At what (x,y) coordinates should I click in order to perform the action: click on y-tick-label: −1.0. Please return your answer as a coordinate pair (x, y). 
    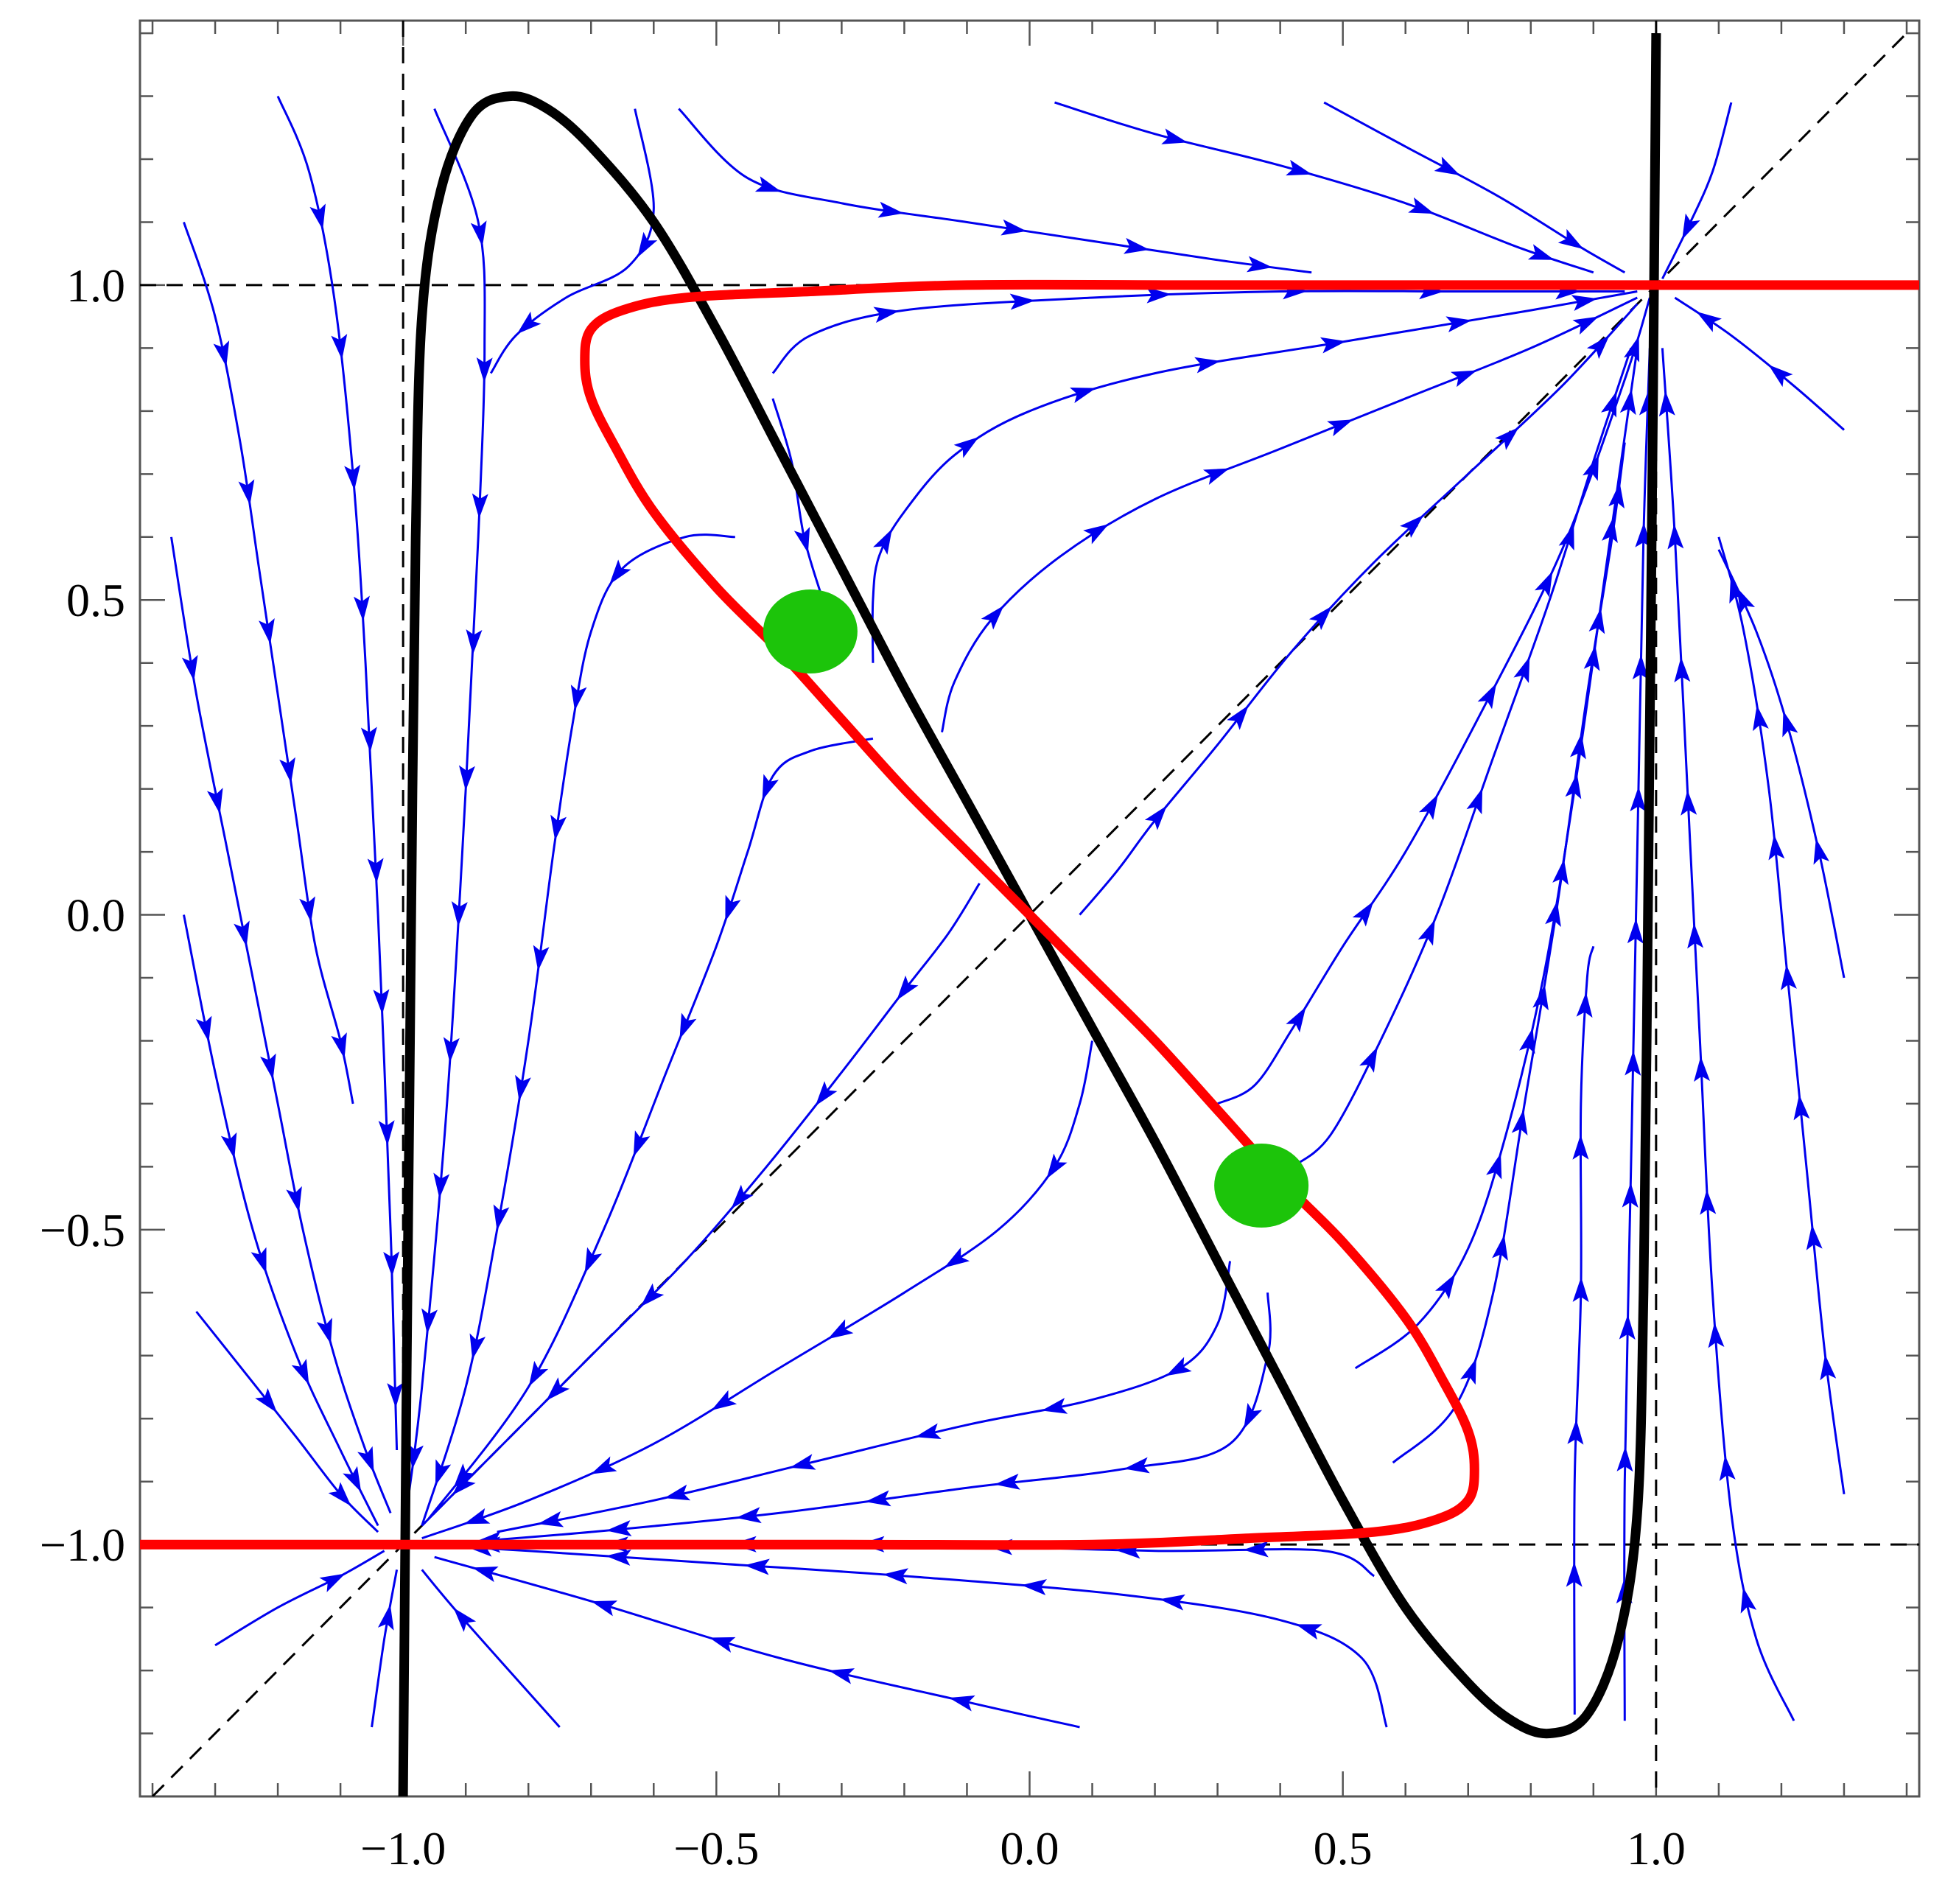
    Looking at the image, I should click on (82, 1545).